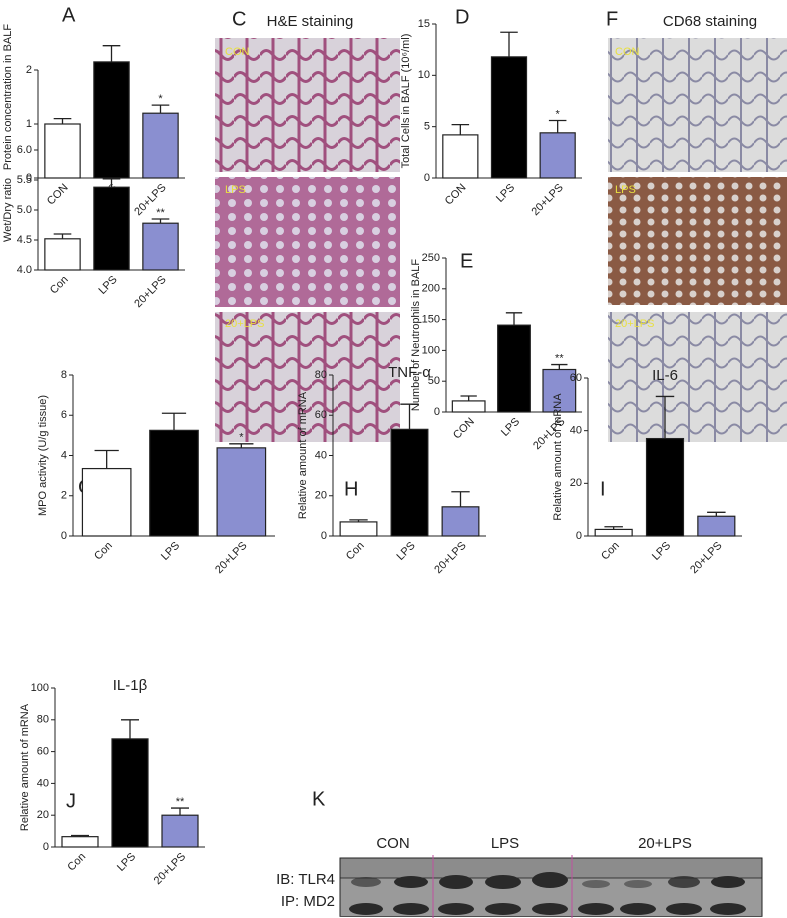 The height and width of the screenshot is (918, 787). Describe the element at coordinates (416, 335) in the screenshot. I see `y-axis-label: Number of Neutrophils in BALF` at that location.